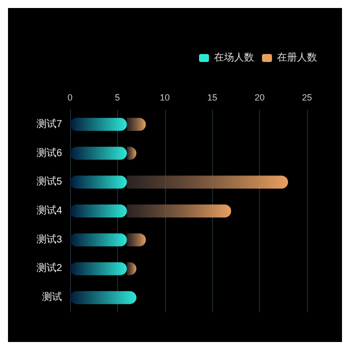  What do you see at coordinates (49, 239) in the screenshot?
I see `y-tick-label: 测试3` at bounding box center [49, 239].